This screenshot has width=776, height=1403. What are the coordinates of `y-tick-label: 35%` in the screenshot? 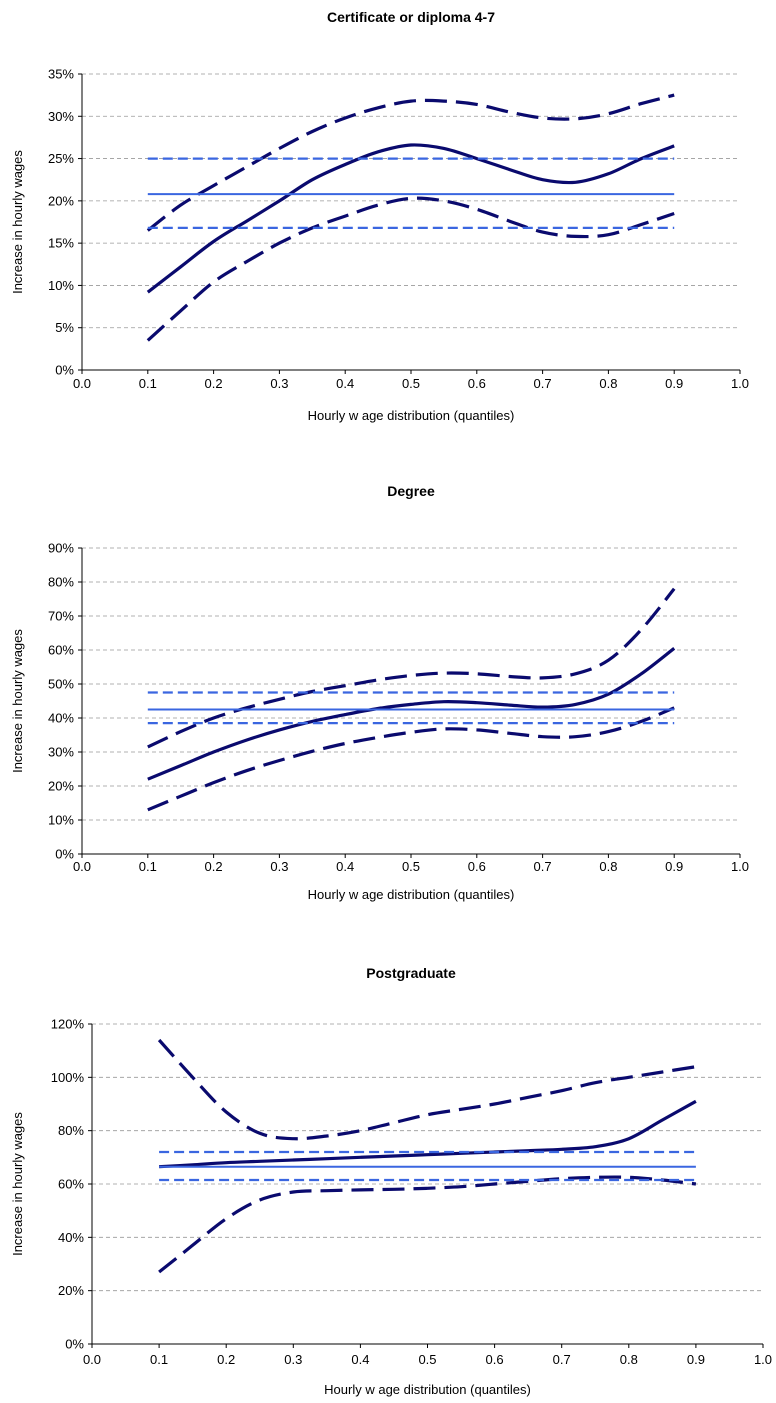 It's located at (61, 74).